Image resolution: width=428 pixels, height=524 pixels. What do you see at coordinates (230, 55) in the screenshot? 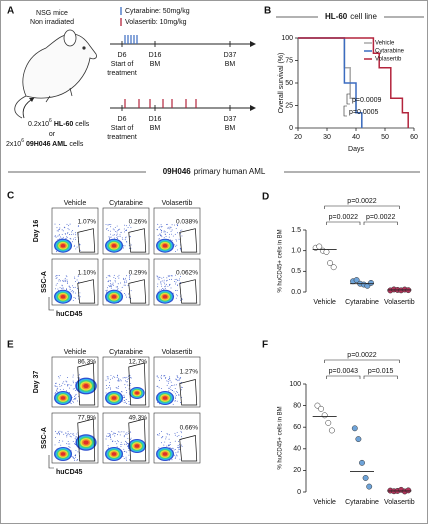
I see `timeline-day: D37` at bounding box center [230, 55].